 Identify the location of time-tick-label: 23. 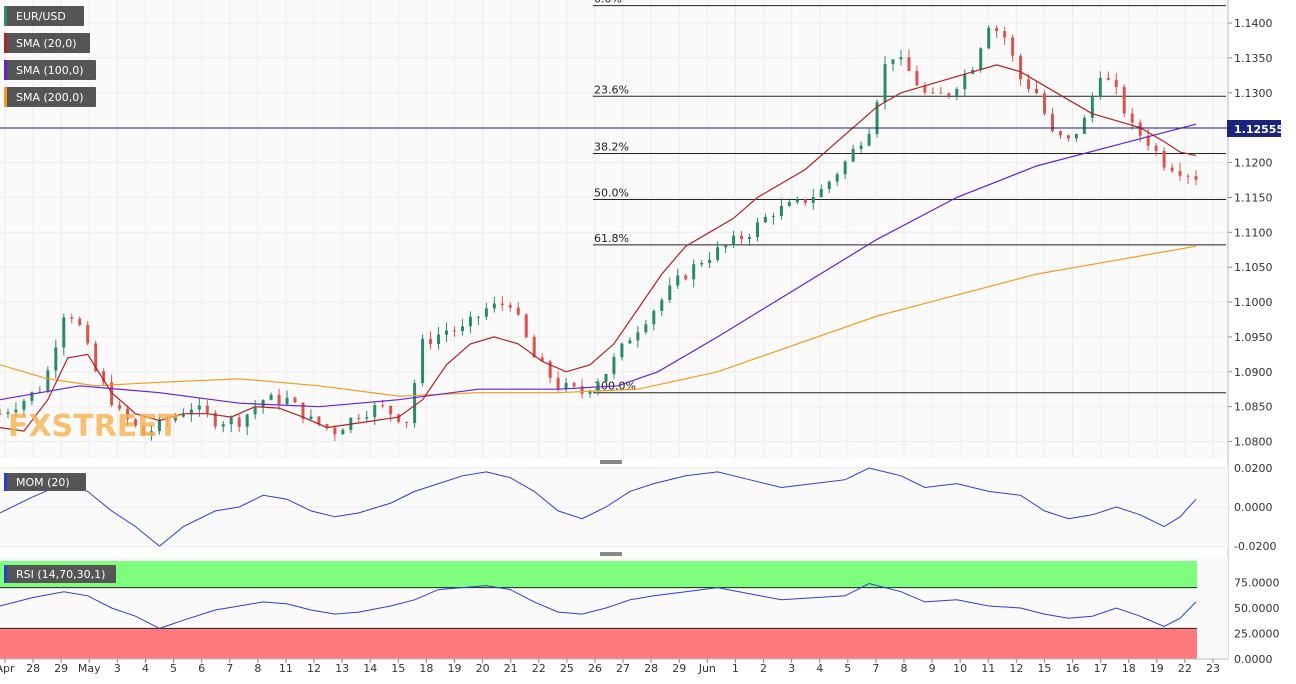
(1213, 668).